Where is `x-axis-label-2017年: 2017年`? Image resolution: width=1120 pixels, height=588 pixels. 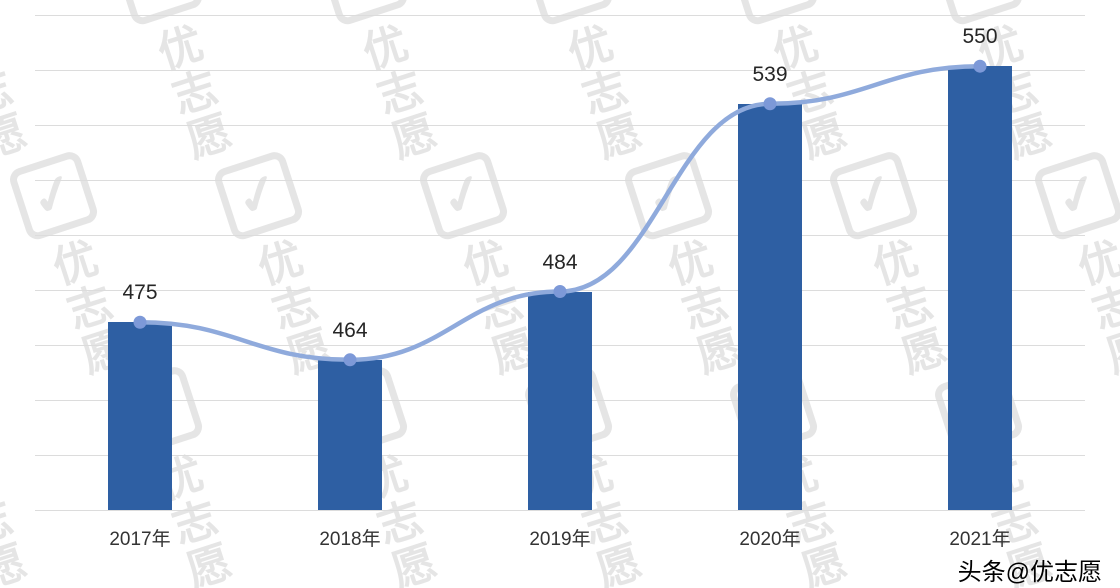
x-axis-label-2017年: 2017年 is located at coordinates (140, 539).